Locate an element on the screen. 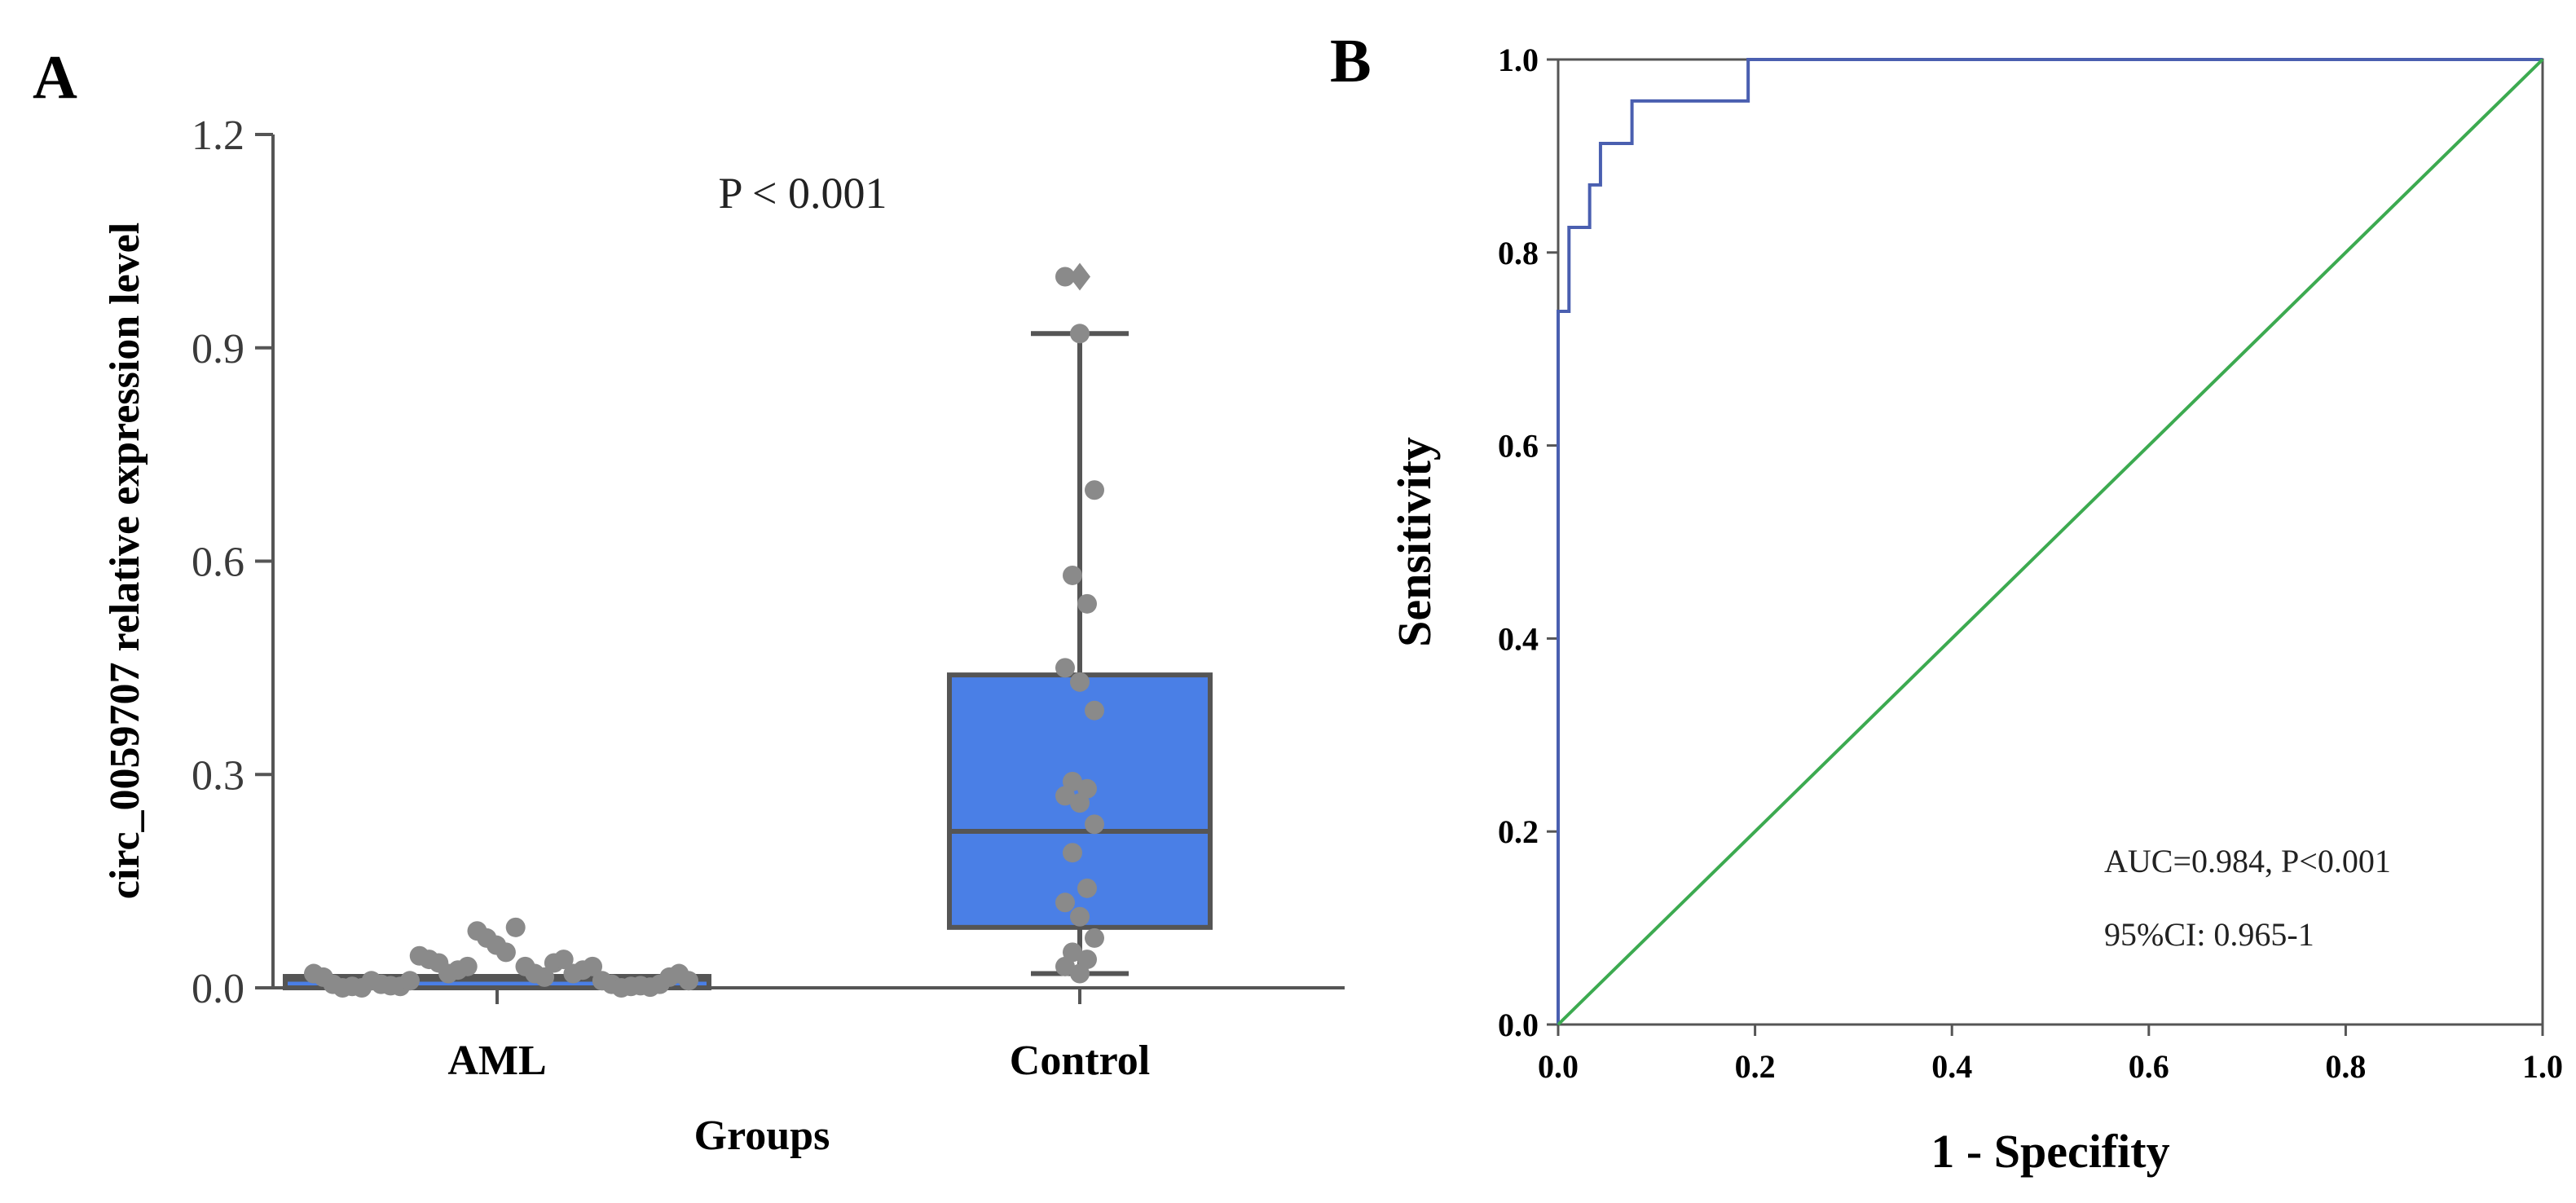 The width and height of the screenshot is (2576, 1203). panel-a-label: A is located at coordinates (55, 77).